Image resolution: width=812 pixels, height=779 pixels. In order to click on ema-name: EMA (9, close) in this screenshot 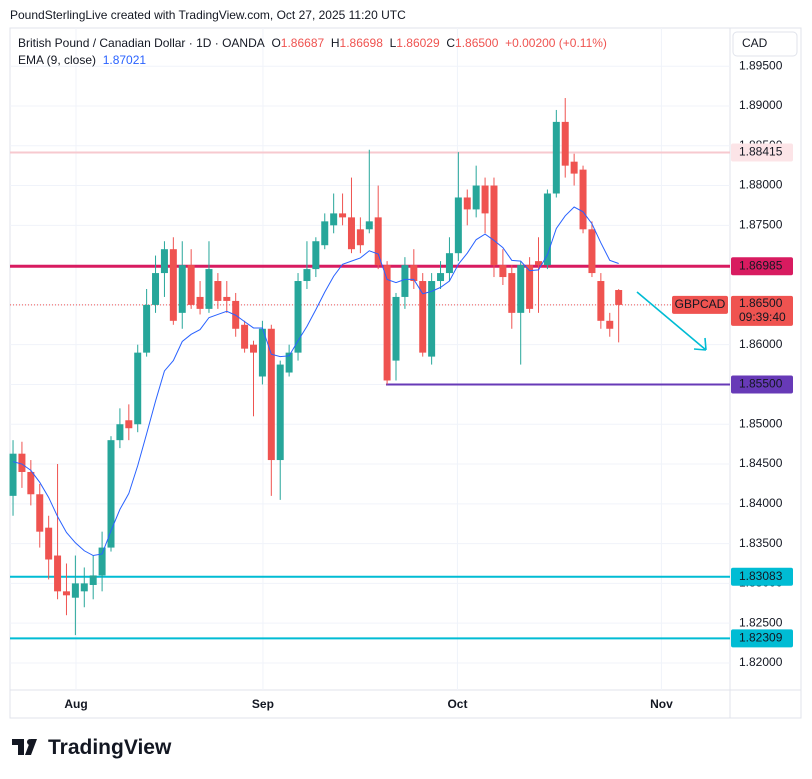, I will do `click(57, 60)`.